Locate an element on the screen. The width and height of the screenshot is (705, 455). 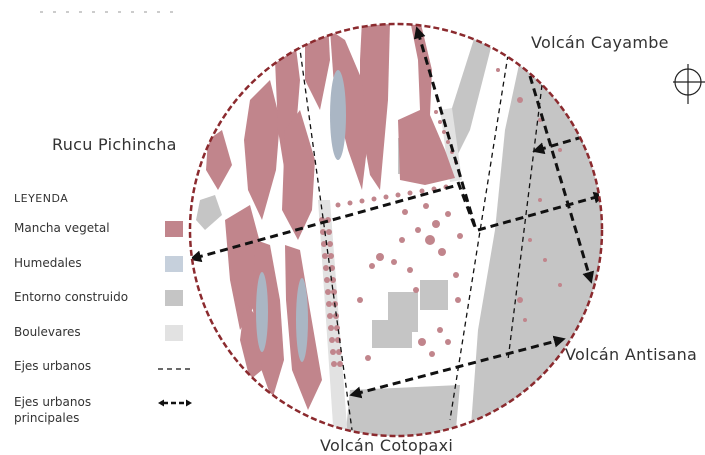
legend-swatch-built is located at coordinates (174, 298).